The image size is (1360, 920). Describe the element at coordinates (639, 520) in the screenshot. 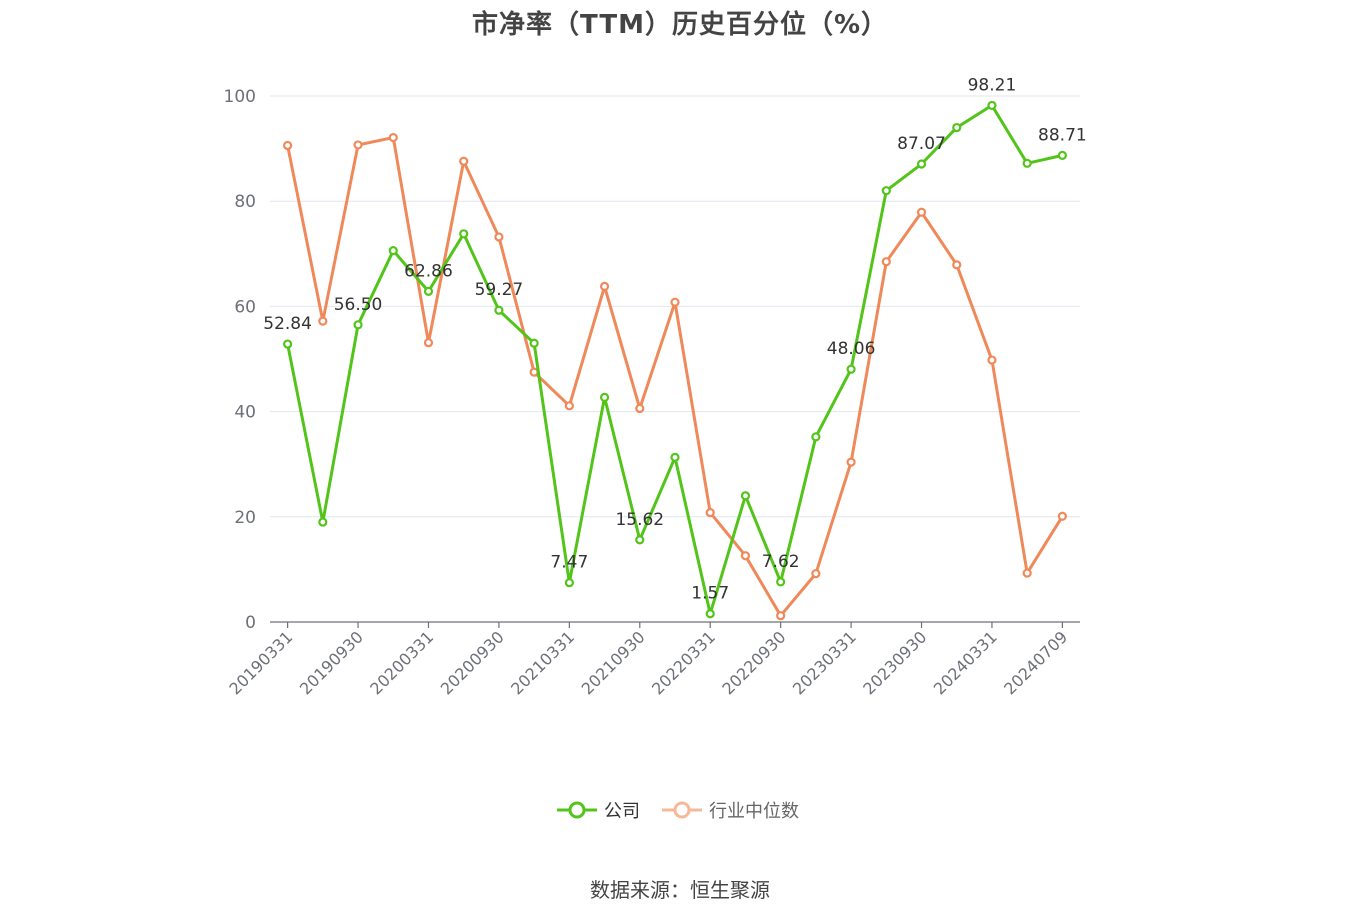

I see `data-label: 15.62` at that location.